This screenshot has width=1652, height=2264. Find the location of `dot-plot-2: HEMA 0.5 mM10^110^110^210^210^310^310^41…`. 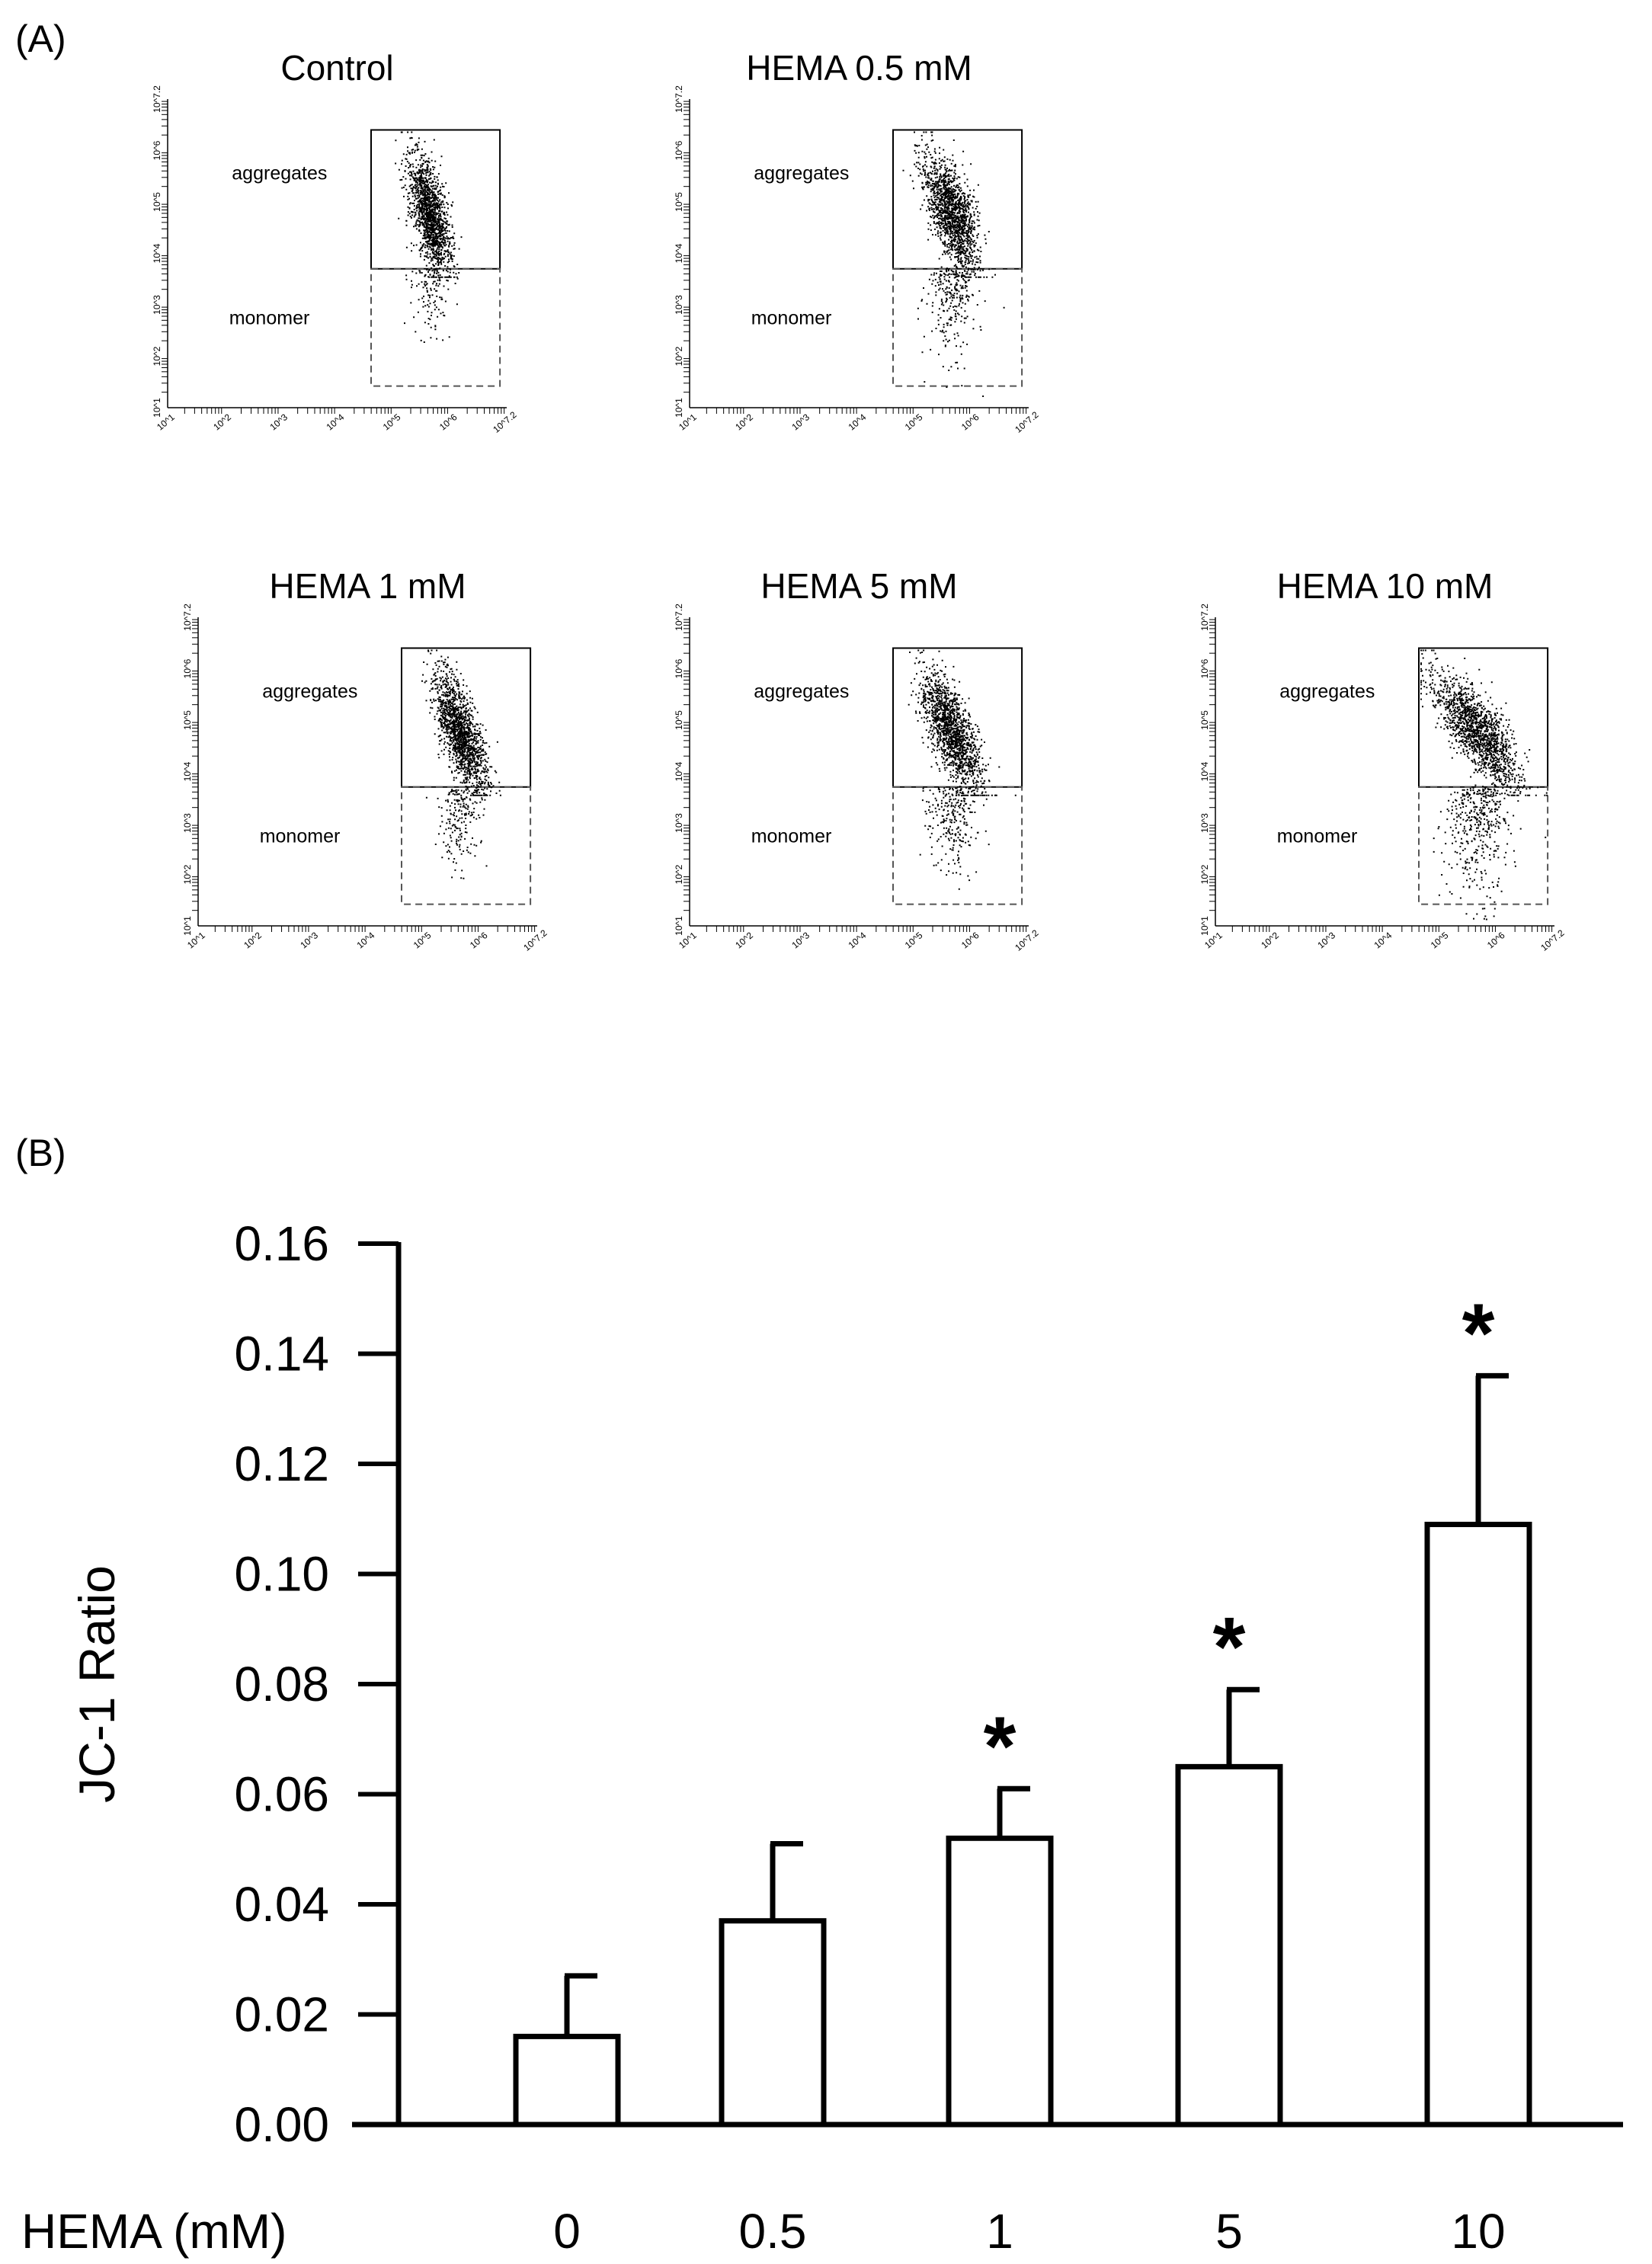

dot-plot-2: HEMA 0.5 mM10^110^110^210^210^310^310^41… is located at coordinates (857, 241).